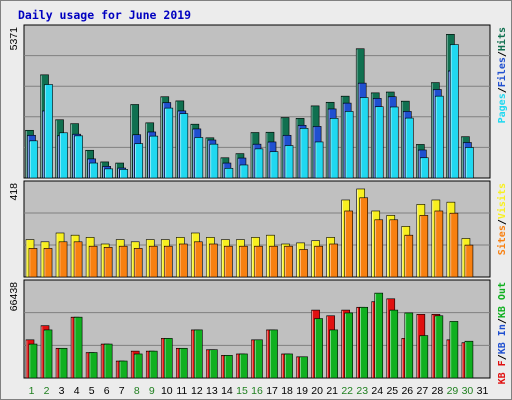  Describe the element at coordinates (274, 165) in the screenshot. I see `bar-pages-day-17-body` at that location.